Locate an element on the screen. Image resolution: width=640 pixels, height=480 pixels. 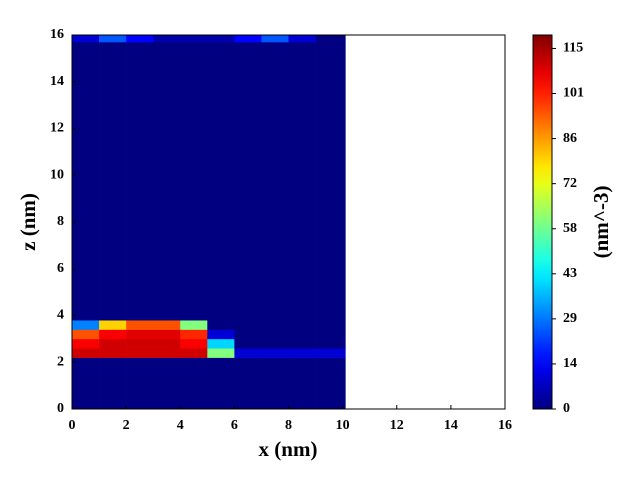
y-tick-label: 10 is located at coordinates (57, 174).